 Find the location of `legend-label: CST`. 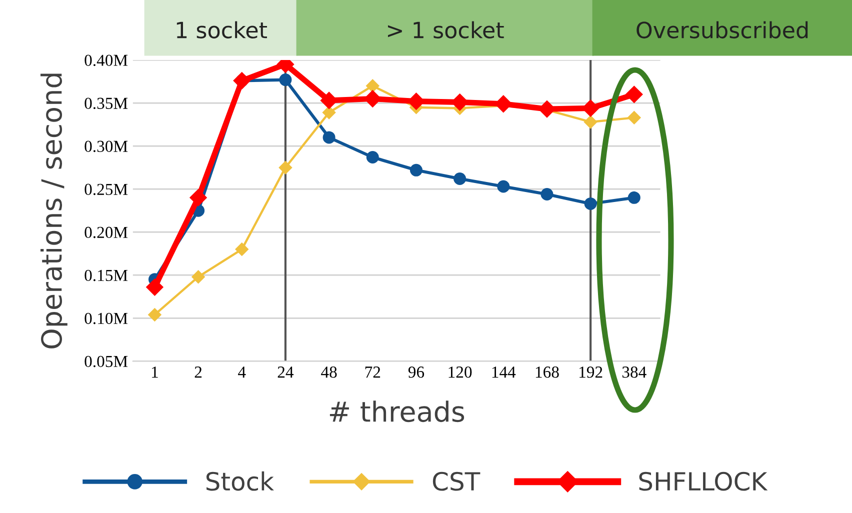

legend-label: CST is located at coordinates (456, 481).